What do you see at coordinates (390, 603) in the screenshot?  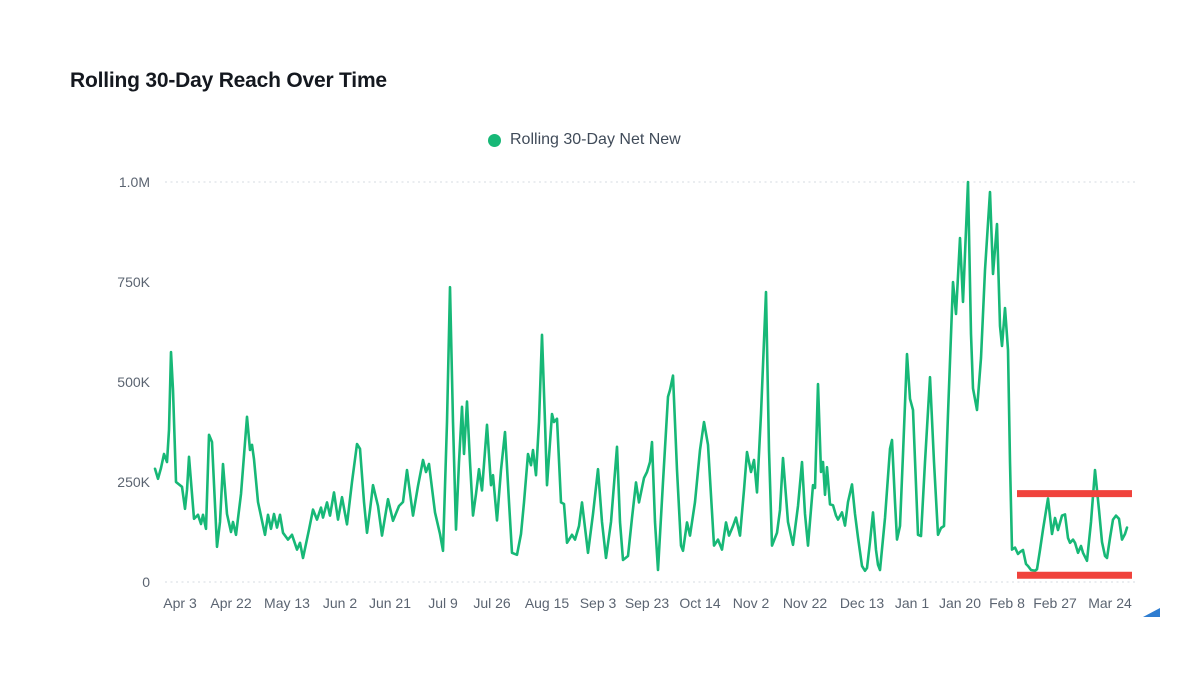 I see `x-tick-label: Jun 21` at bounding box center [390, 603].